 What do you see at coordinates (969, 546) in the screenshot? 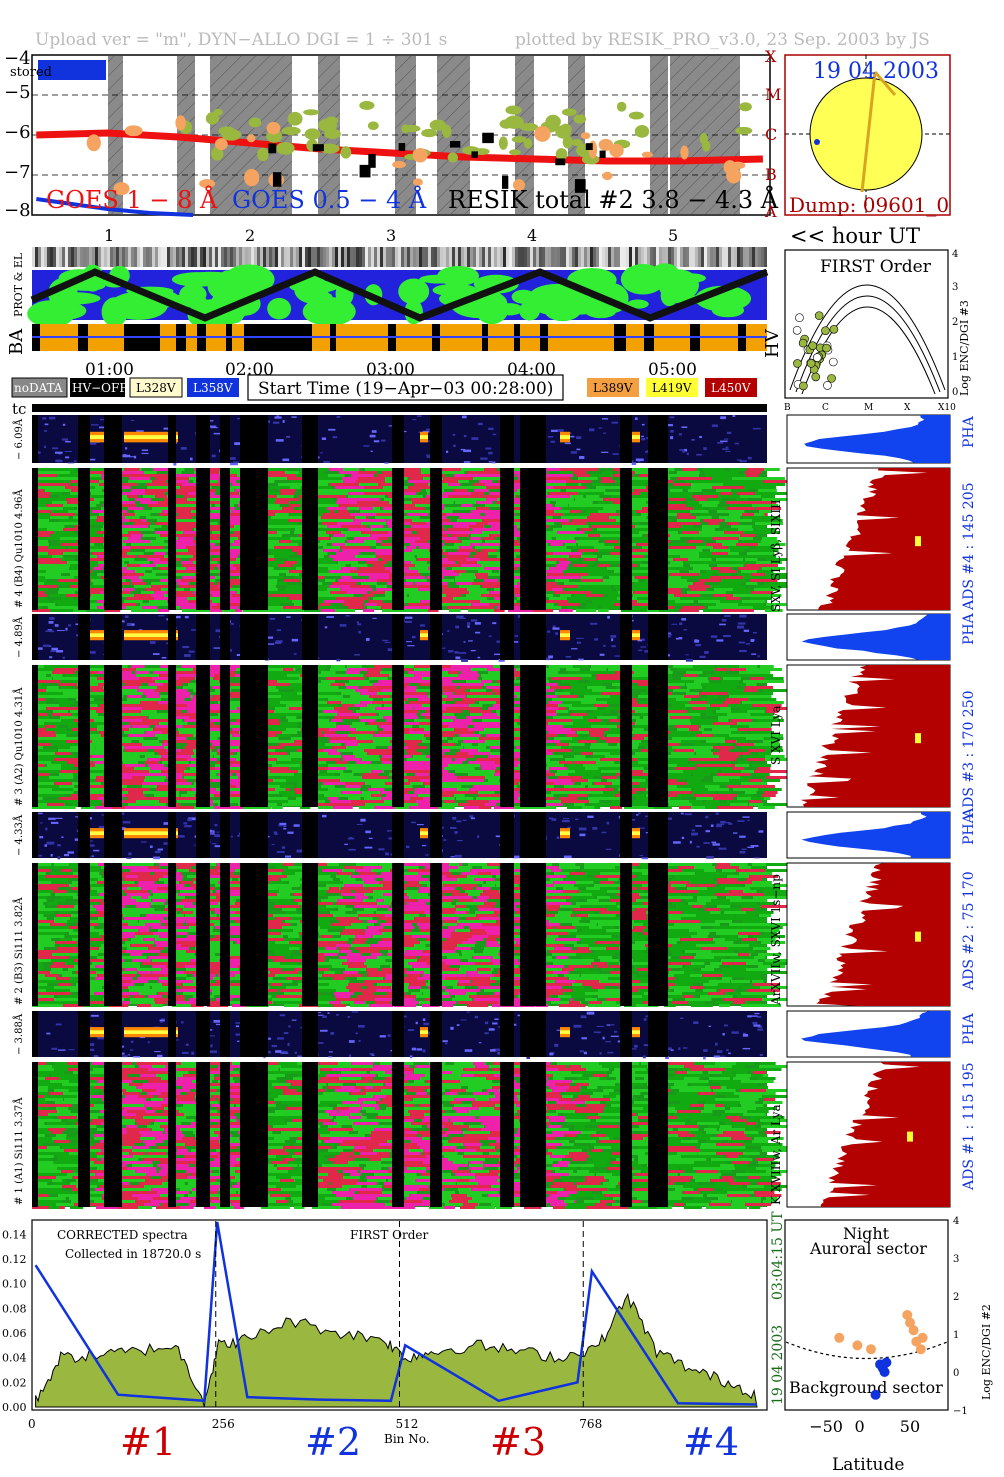
I see `ads-label-4: ADS #4 : 145 205` at bounding box center [969, 546].